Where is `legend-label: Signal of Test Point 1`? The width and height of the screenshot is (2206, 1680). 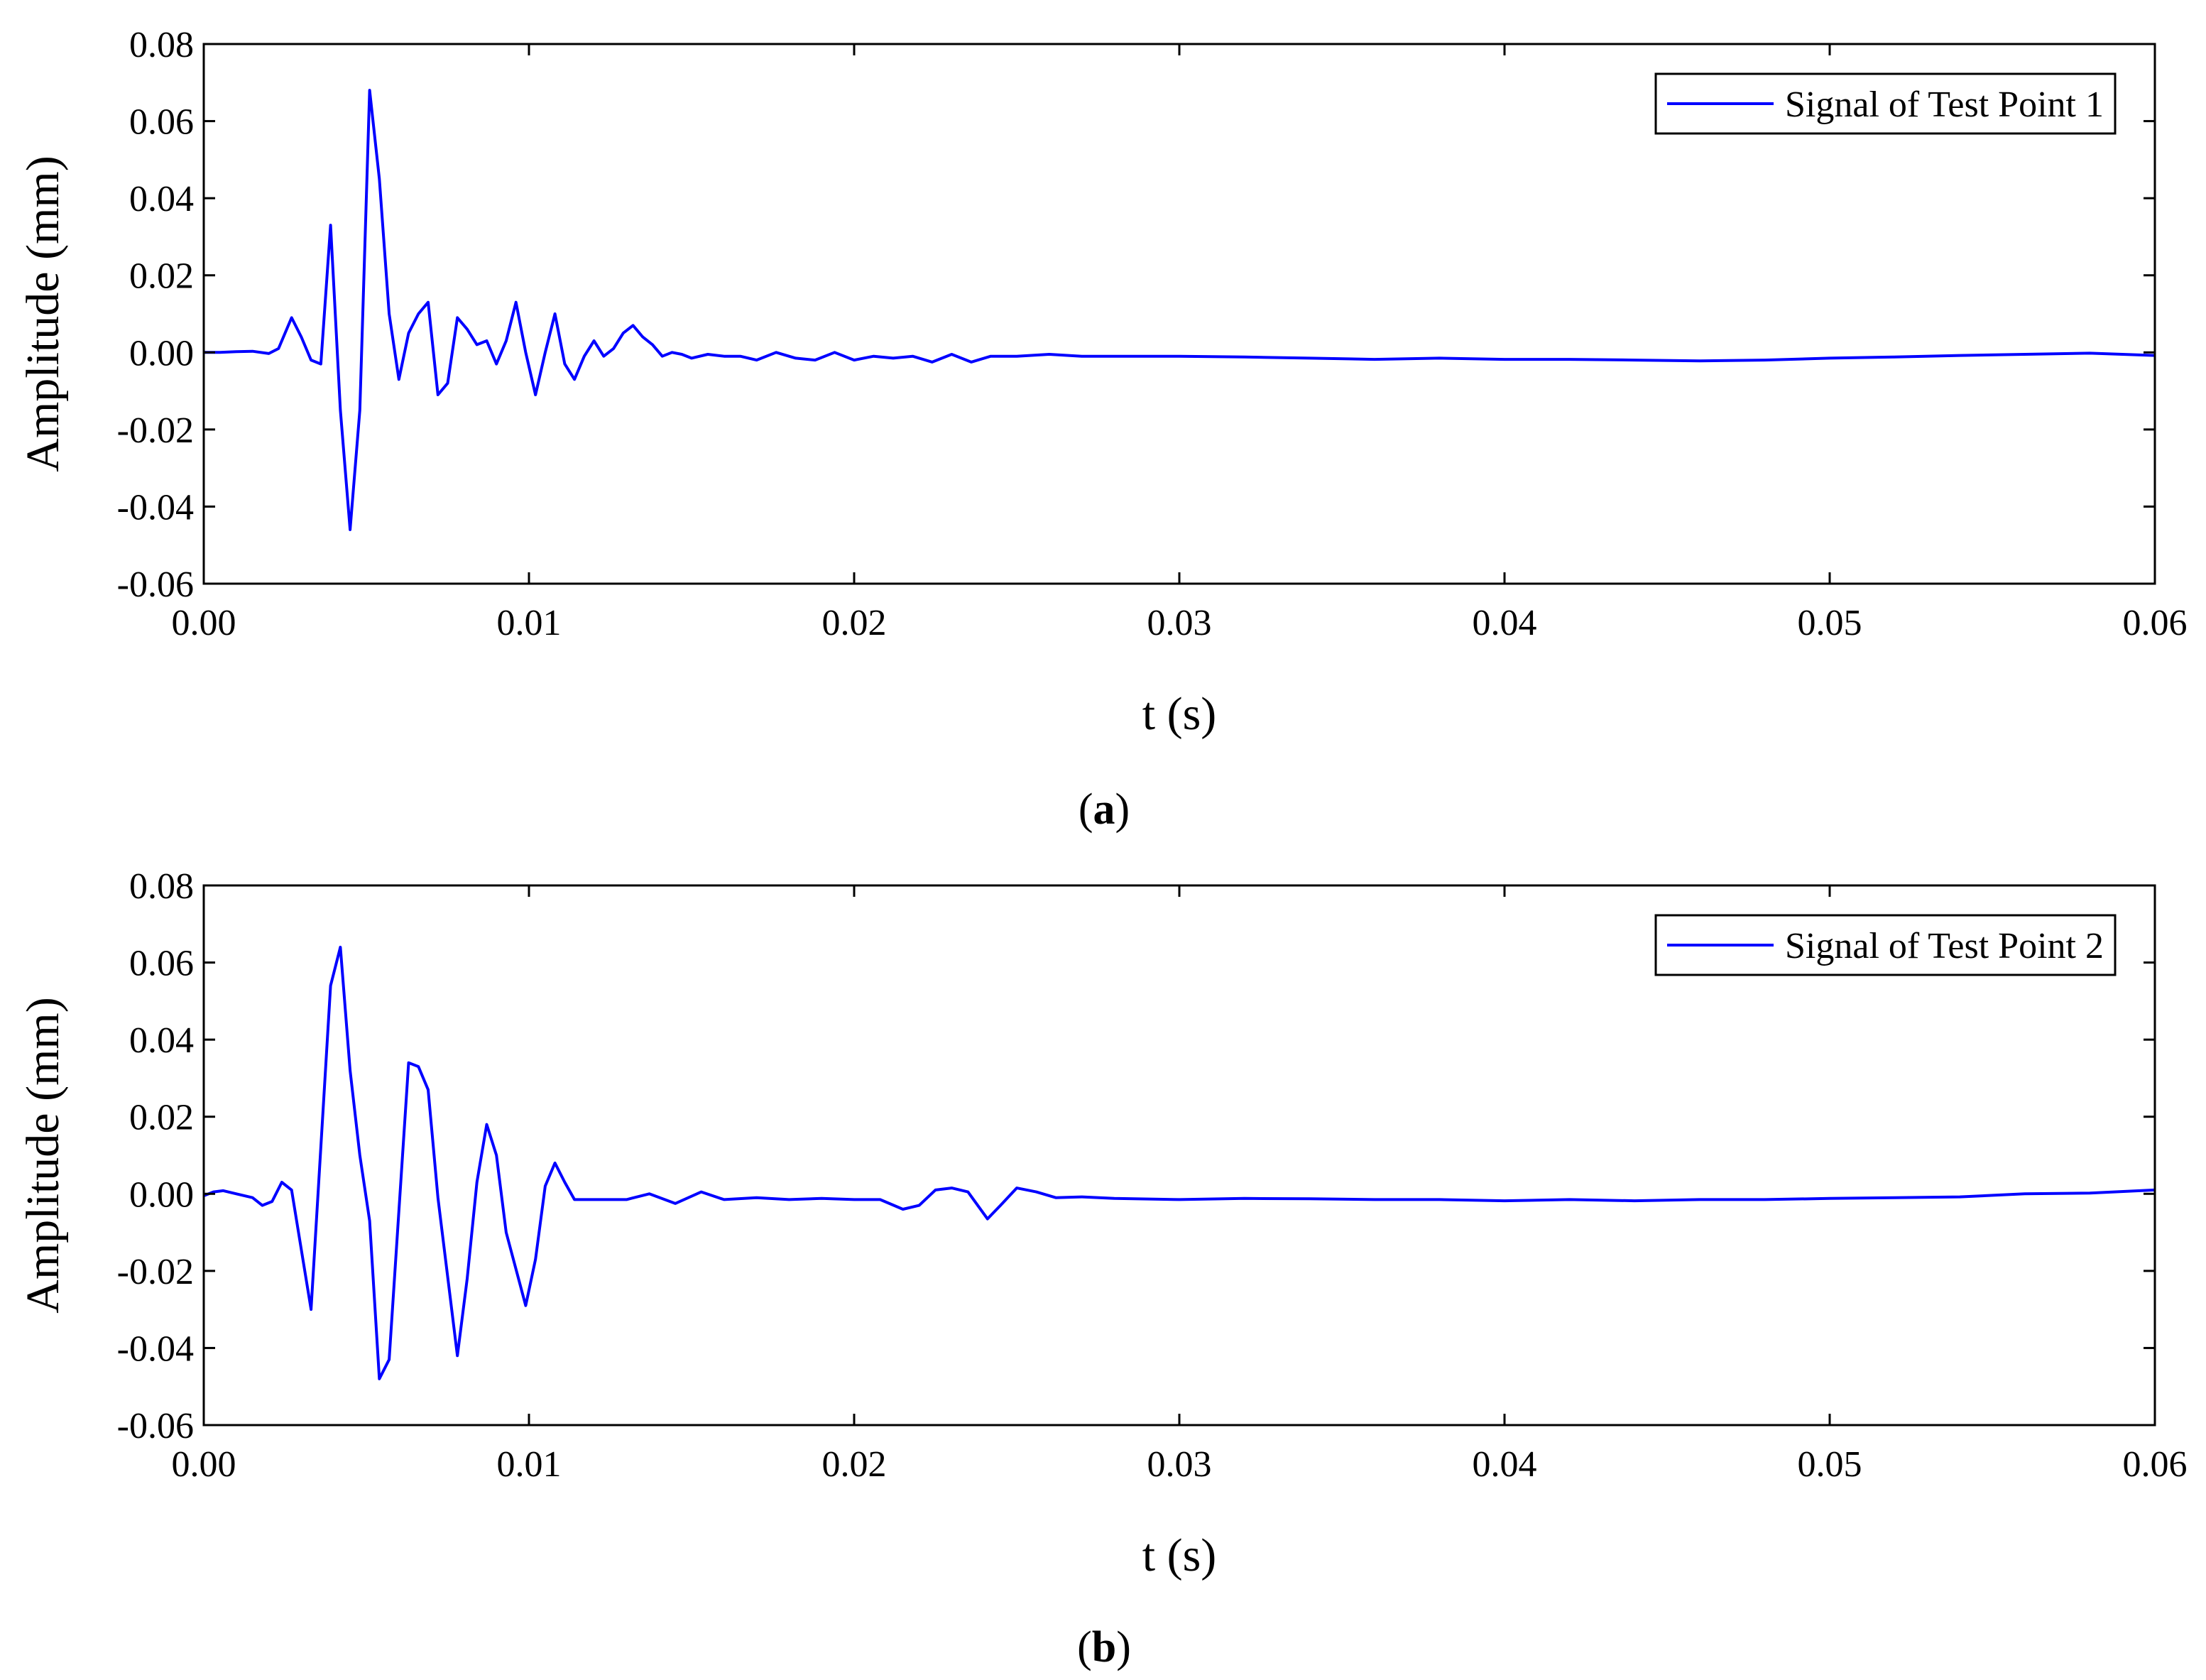 legend-label: Signal of Test Point 1 is located at coordinates (1944, 104).